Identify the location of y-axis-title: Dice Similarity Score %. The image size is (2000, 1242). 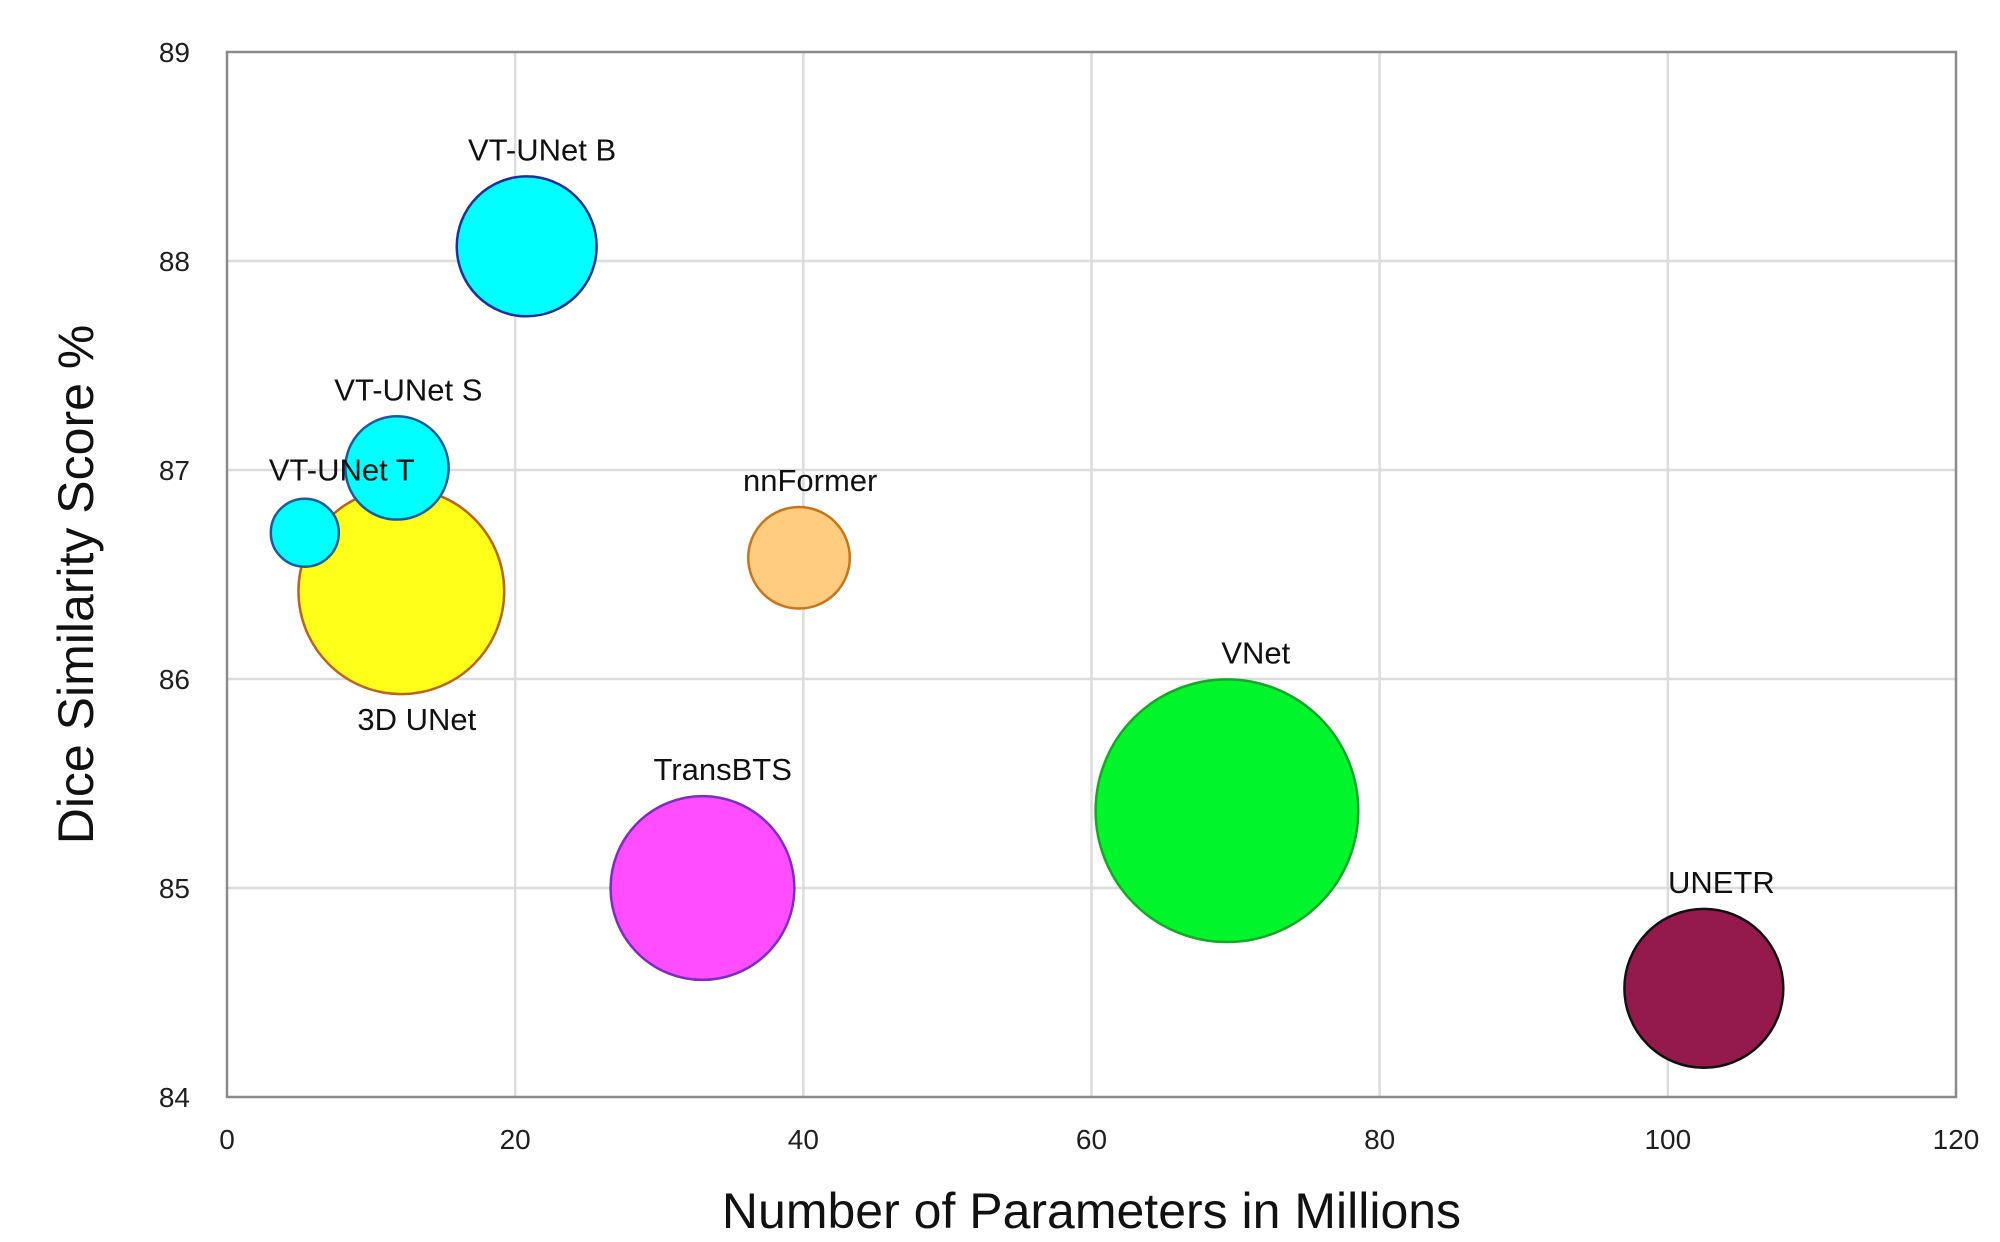
(76, 585).